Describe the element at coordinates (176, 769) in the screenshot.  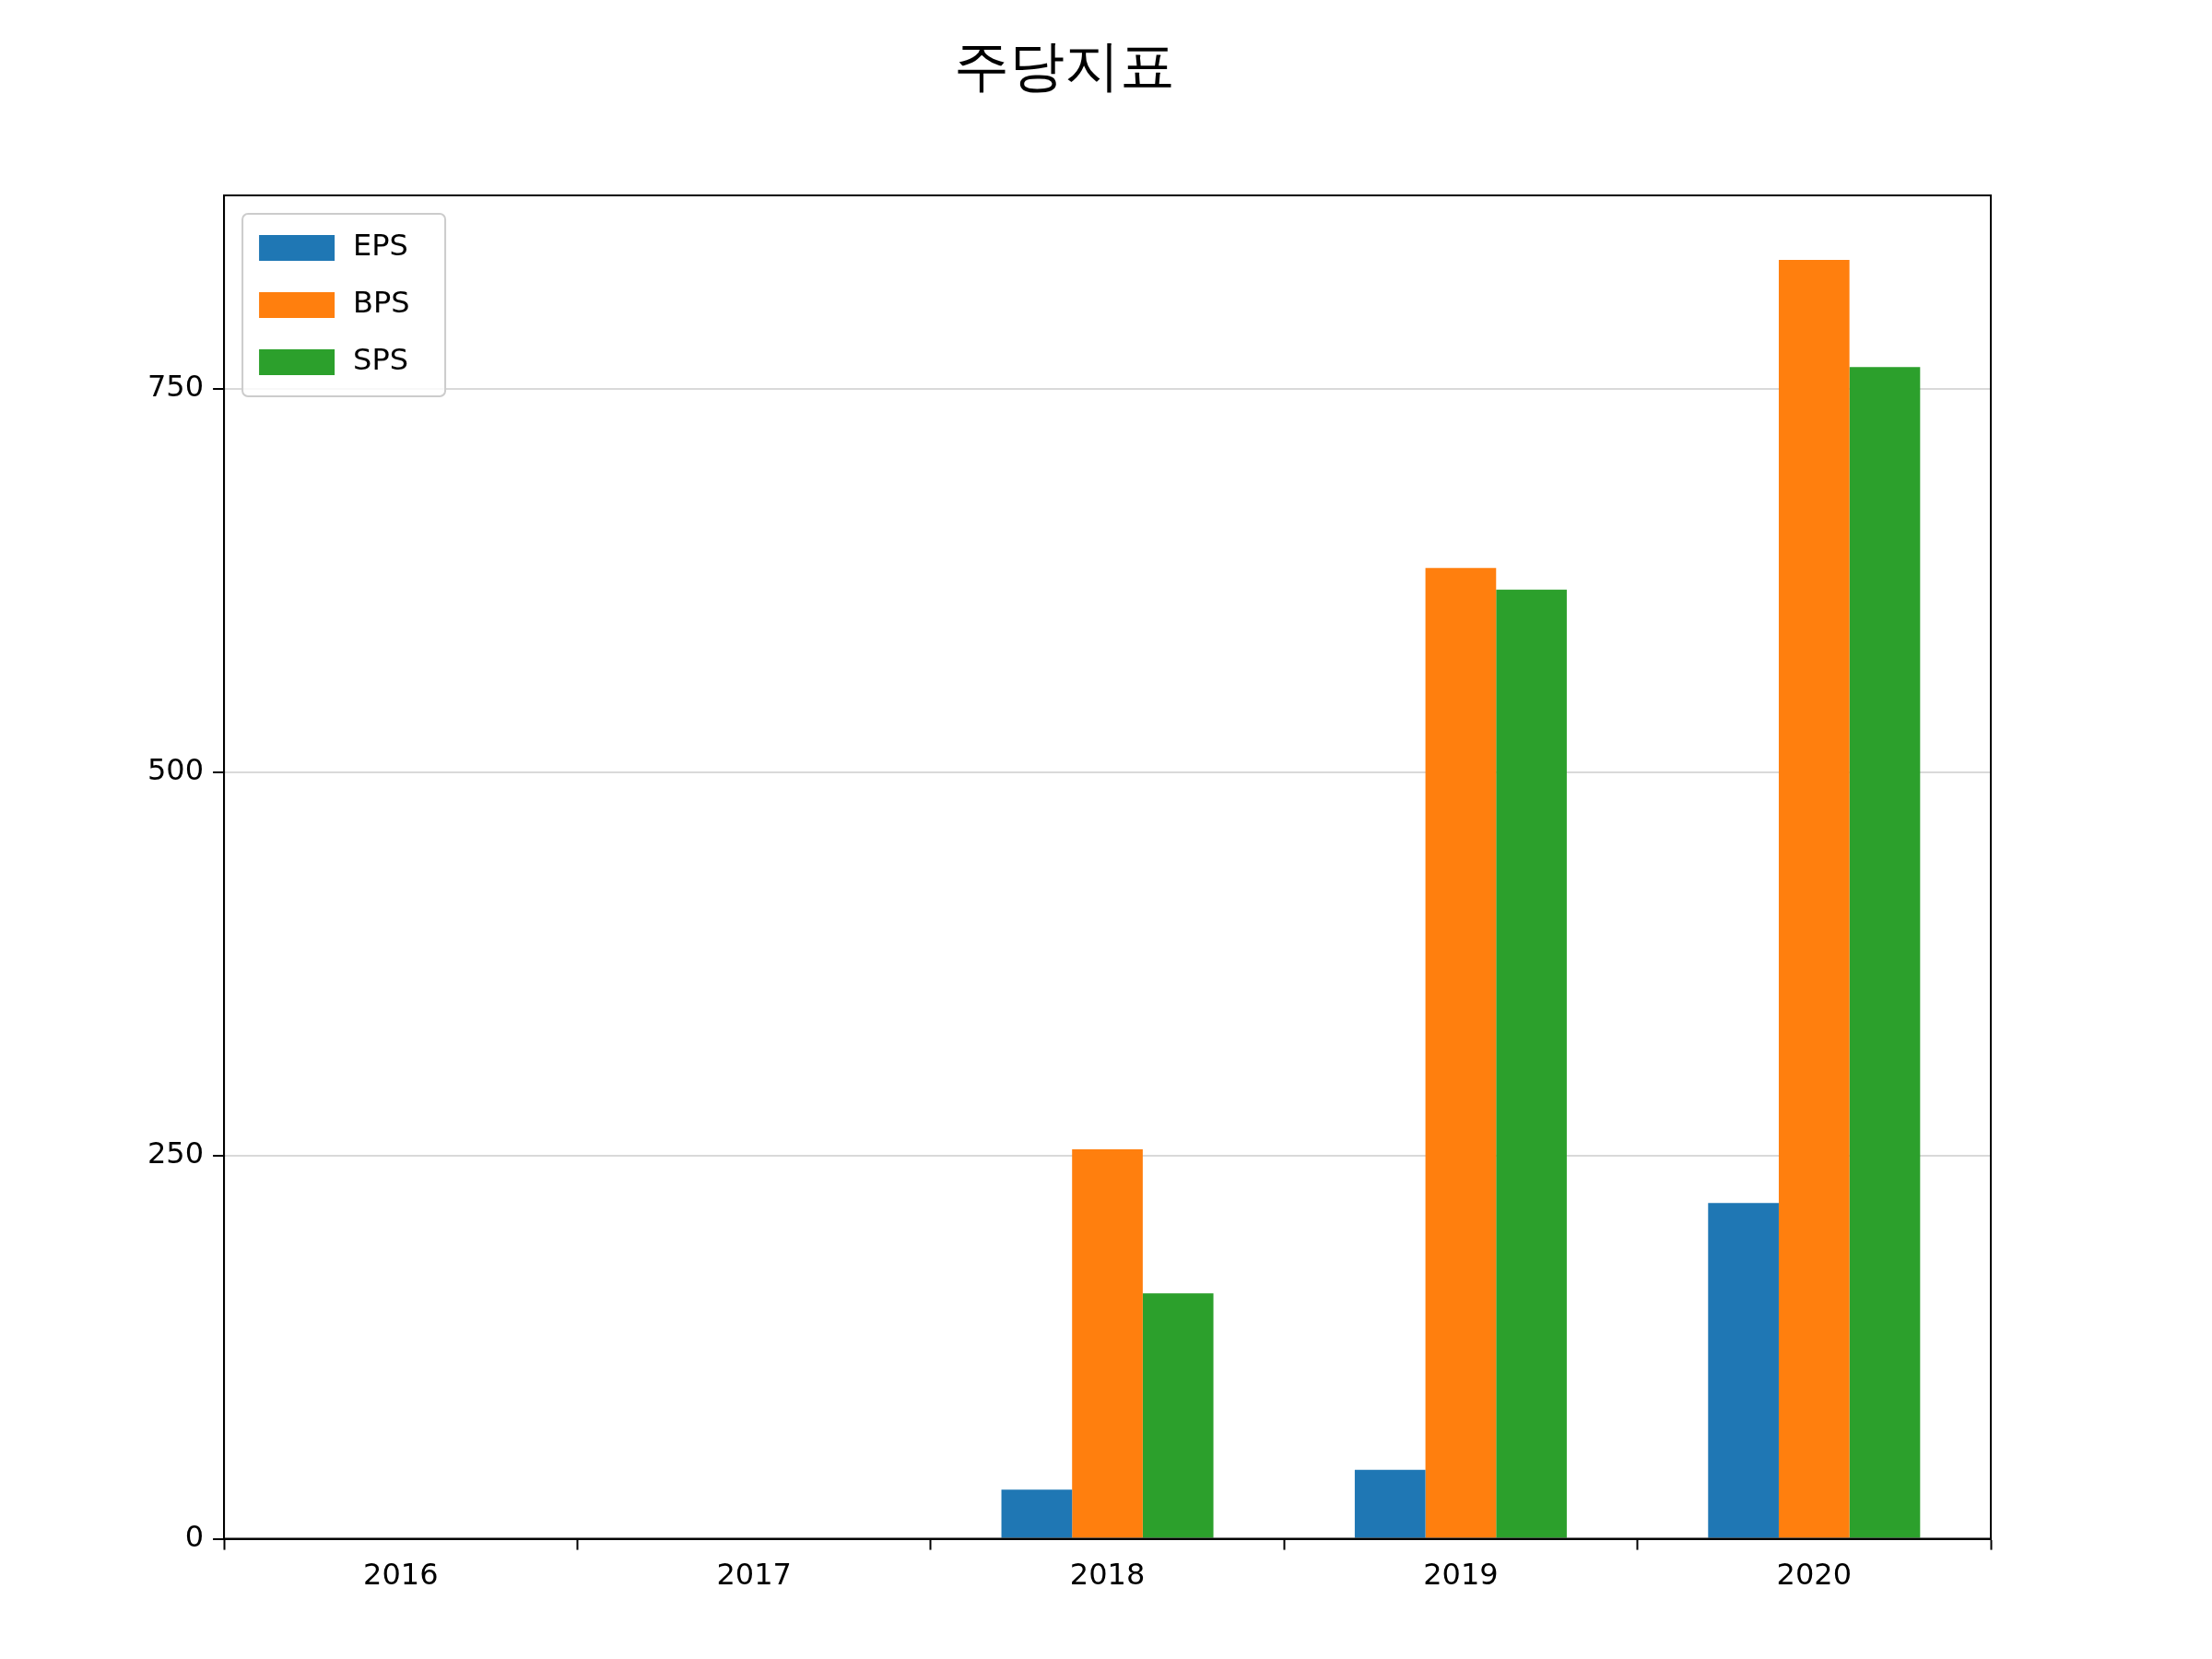
I see `y-tick-label: 500` at that location.